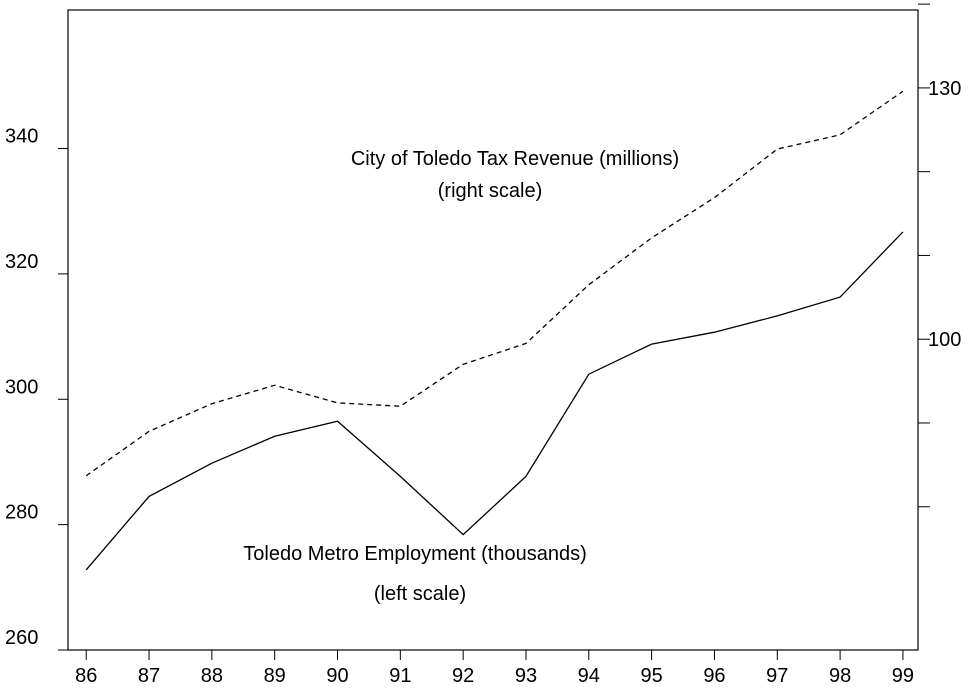 Image resolution: width=979 pixels, height=690 pixels. I want to click on x-tick-label: 95, so click(652, 676).